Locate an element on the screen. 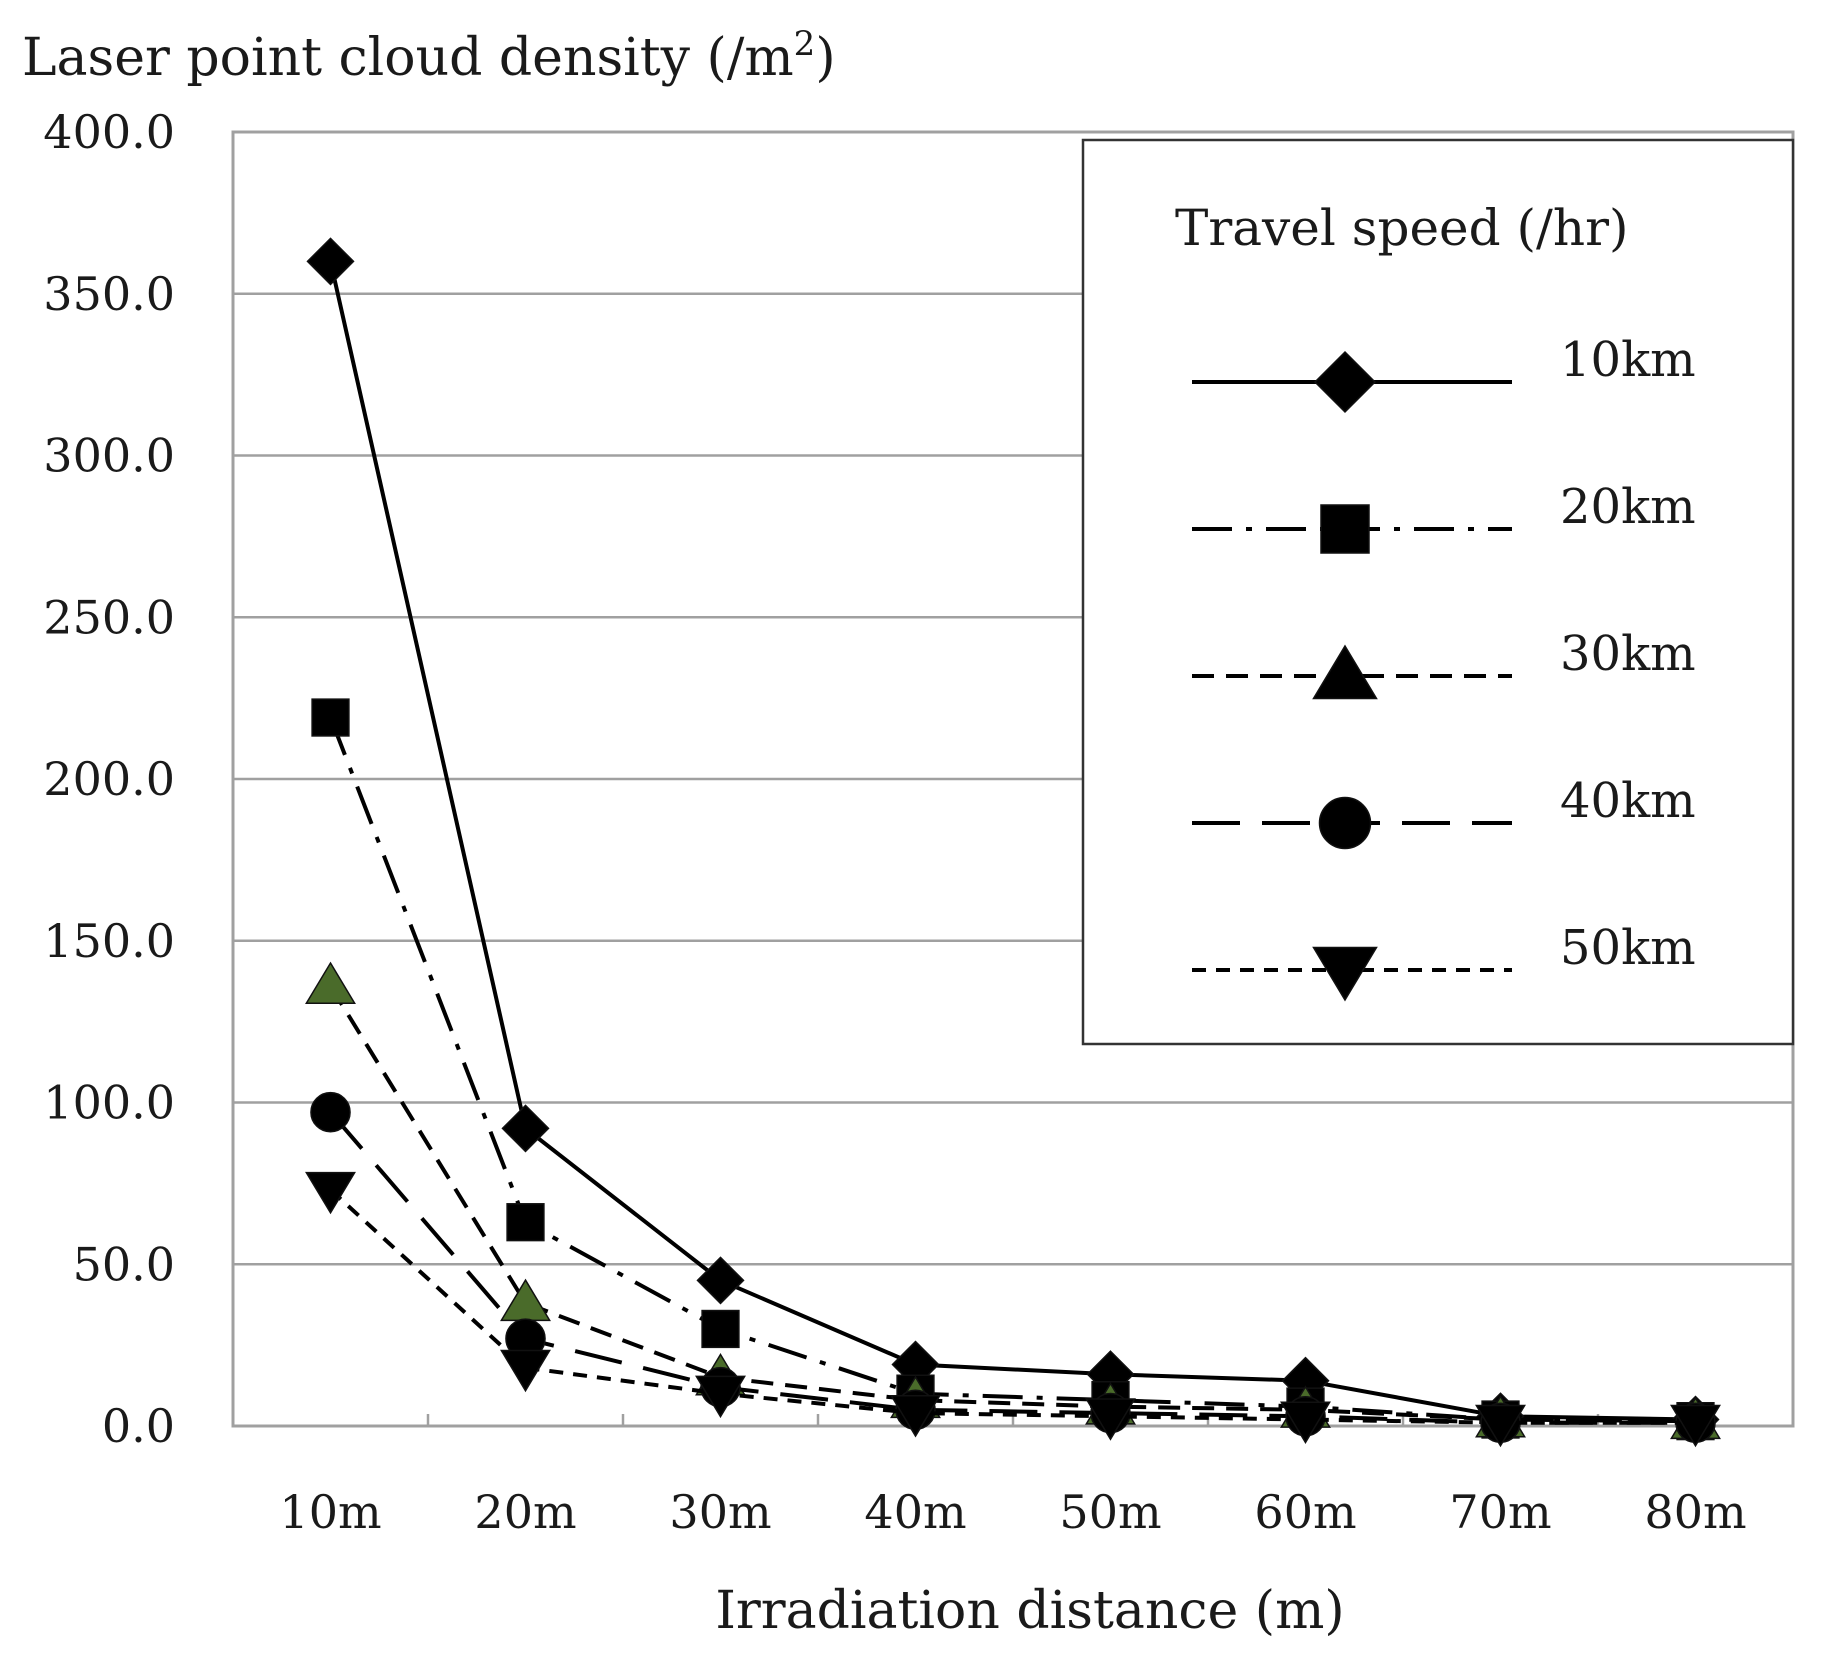 The image size is (1840, 1656). data-point-circle is located at coordinates (330, 1112).